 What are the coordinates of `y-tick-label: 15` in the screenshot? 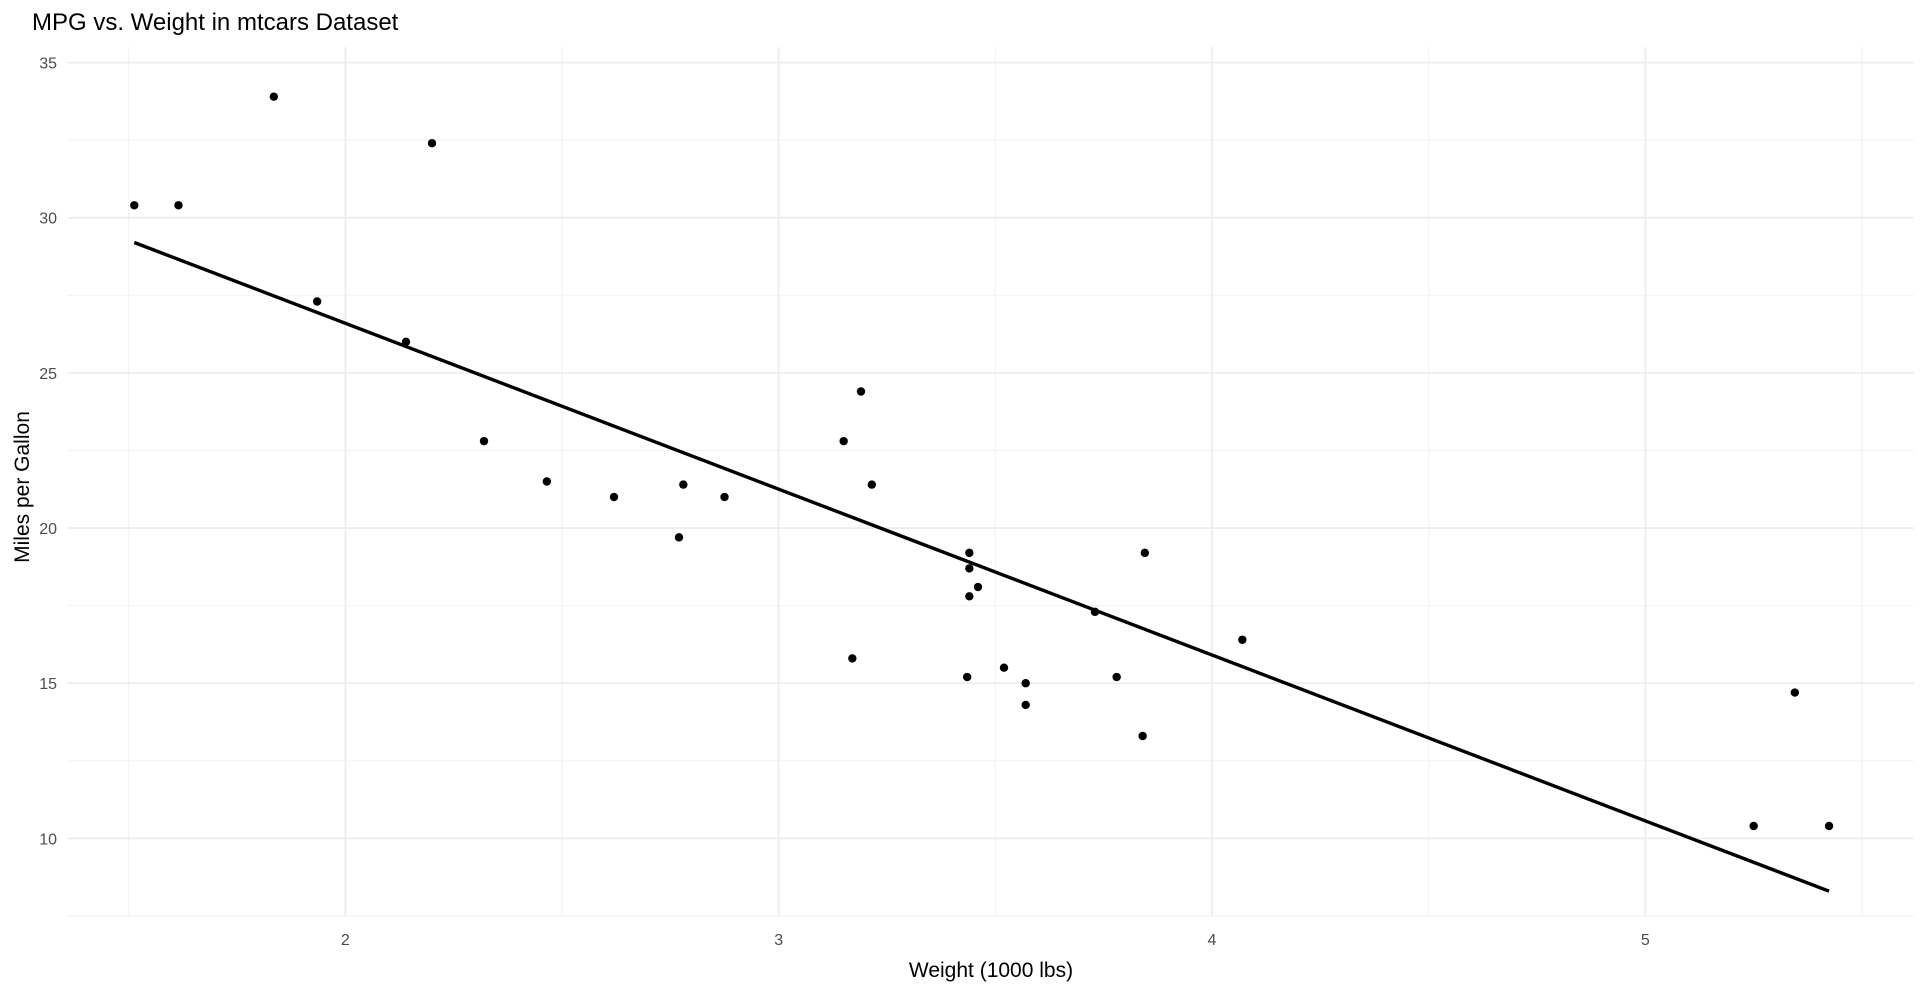 It's located at (48, 684).